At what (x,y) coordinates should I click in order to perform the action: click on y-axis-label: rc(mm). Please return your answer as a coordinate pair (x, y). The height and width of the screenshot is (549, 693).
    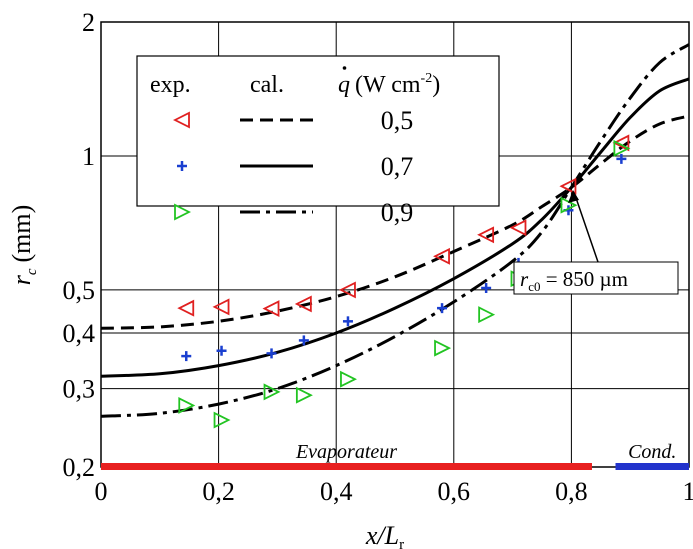
    Looking at the image, I should click on (23, 245).